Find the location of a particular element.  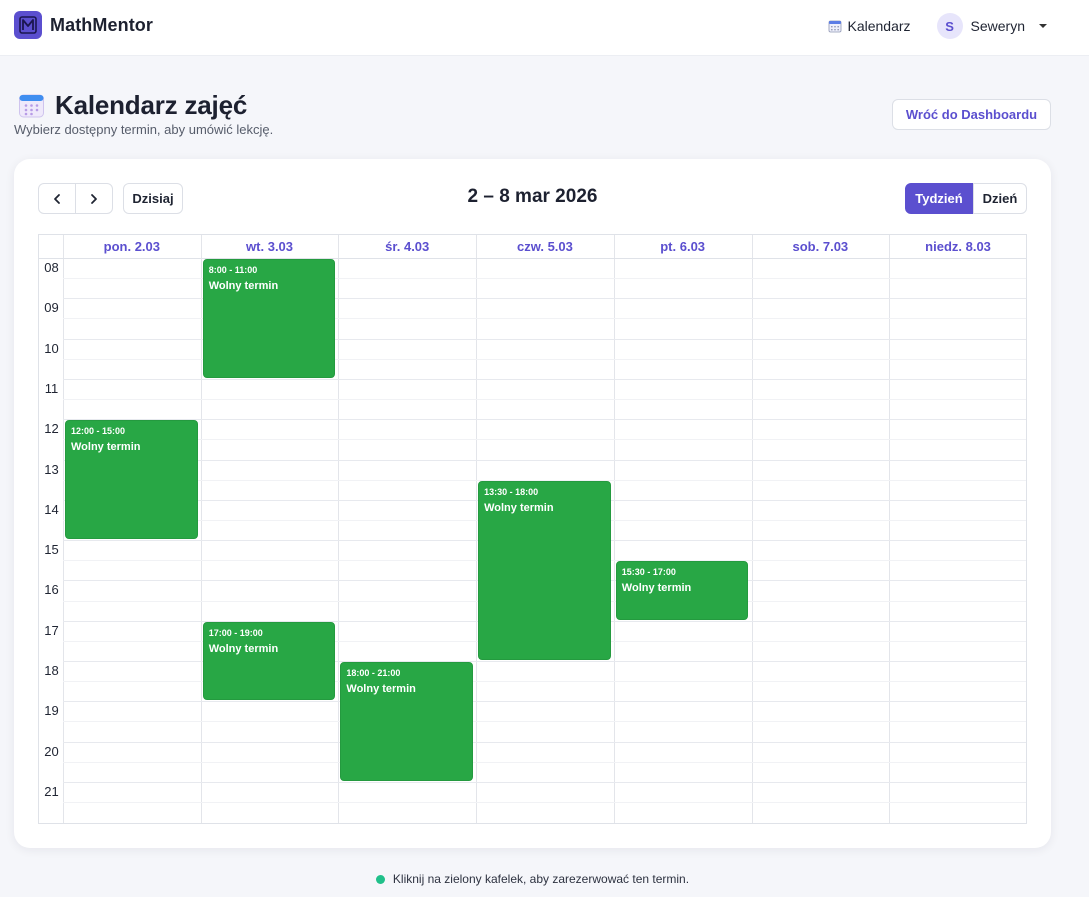

free-slot-event: 12:00 - 15:00 Wolny termin is located at coordinates (131, 480).